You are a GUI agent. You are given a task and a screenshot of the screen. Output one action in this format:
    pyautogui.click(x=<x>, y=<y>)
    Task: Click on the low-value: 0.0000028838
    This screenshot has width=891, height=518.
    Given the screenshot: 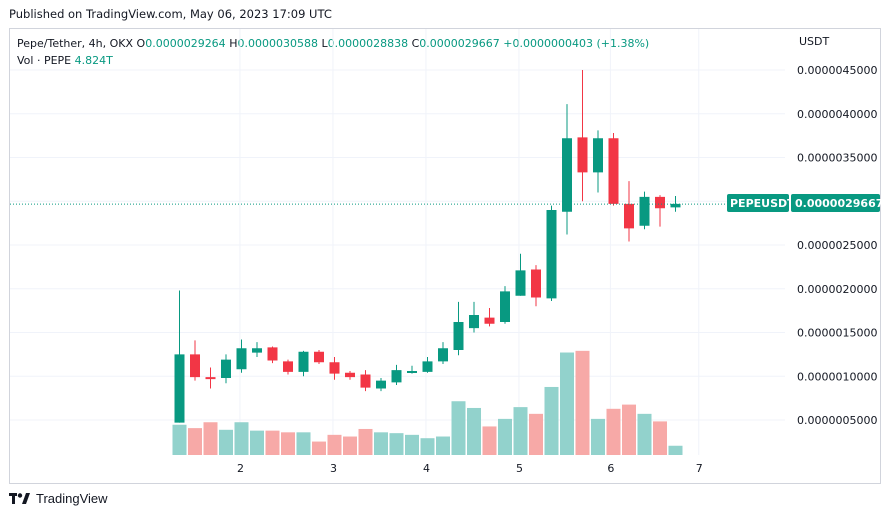 What is the action you would take?
    pyautogui.click(x=368, y=43)
    